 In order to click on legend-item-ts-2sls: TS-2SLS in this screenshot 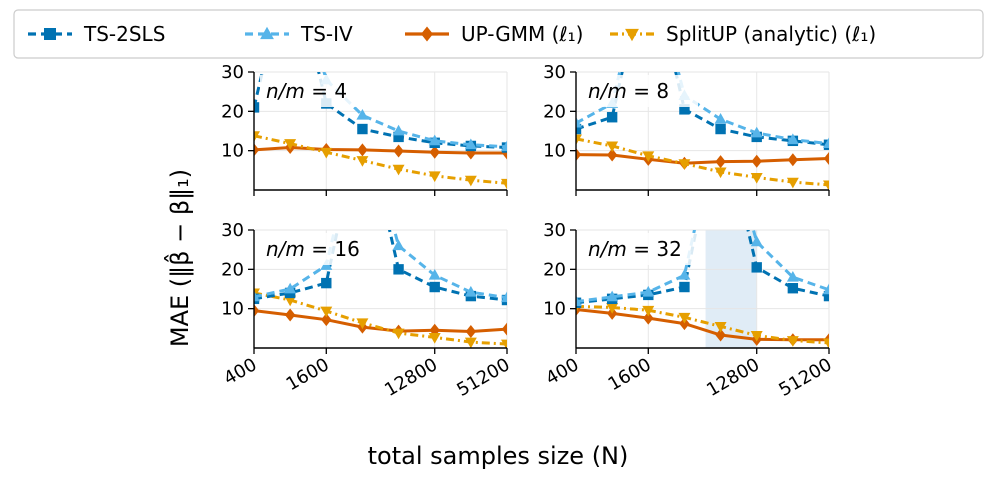, I will do `click(96, 34)`.